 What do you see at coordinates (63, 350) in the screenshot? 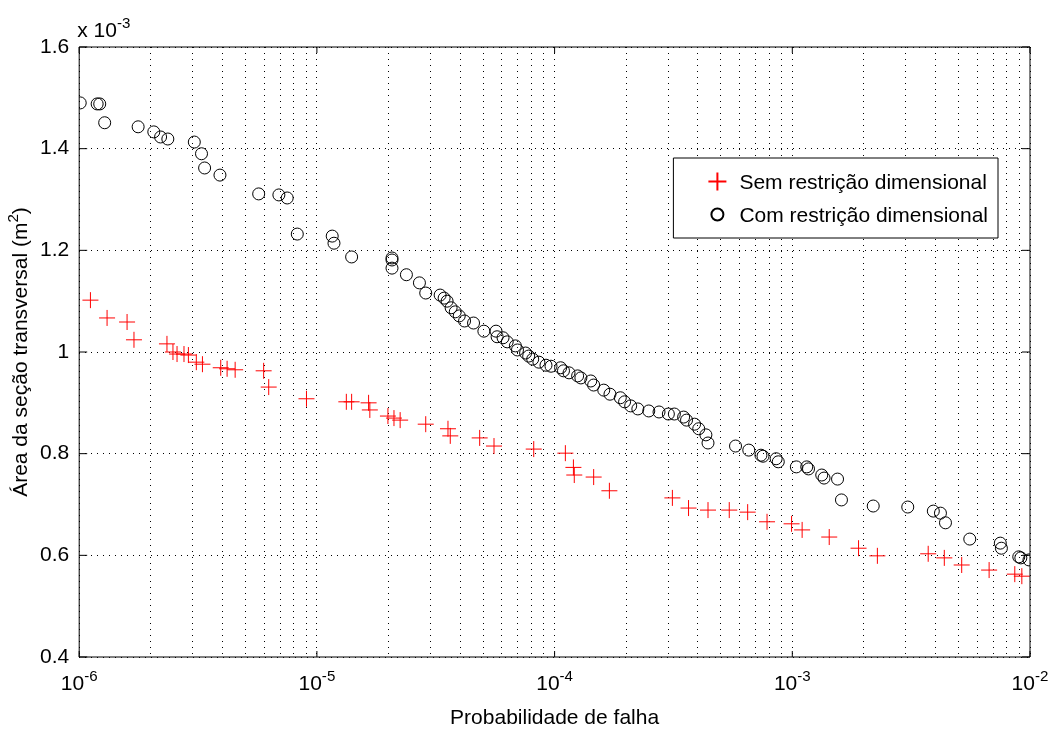
I see `y-tick-label: 1` at bounding box center [63, 350].